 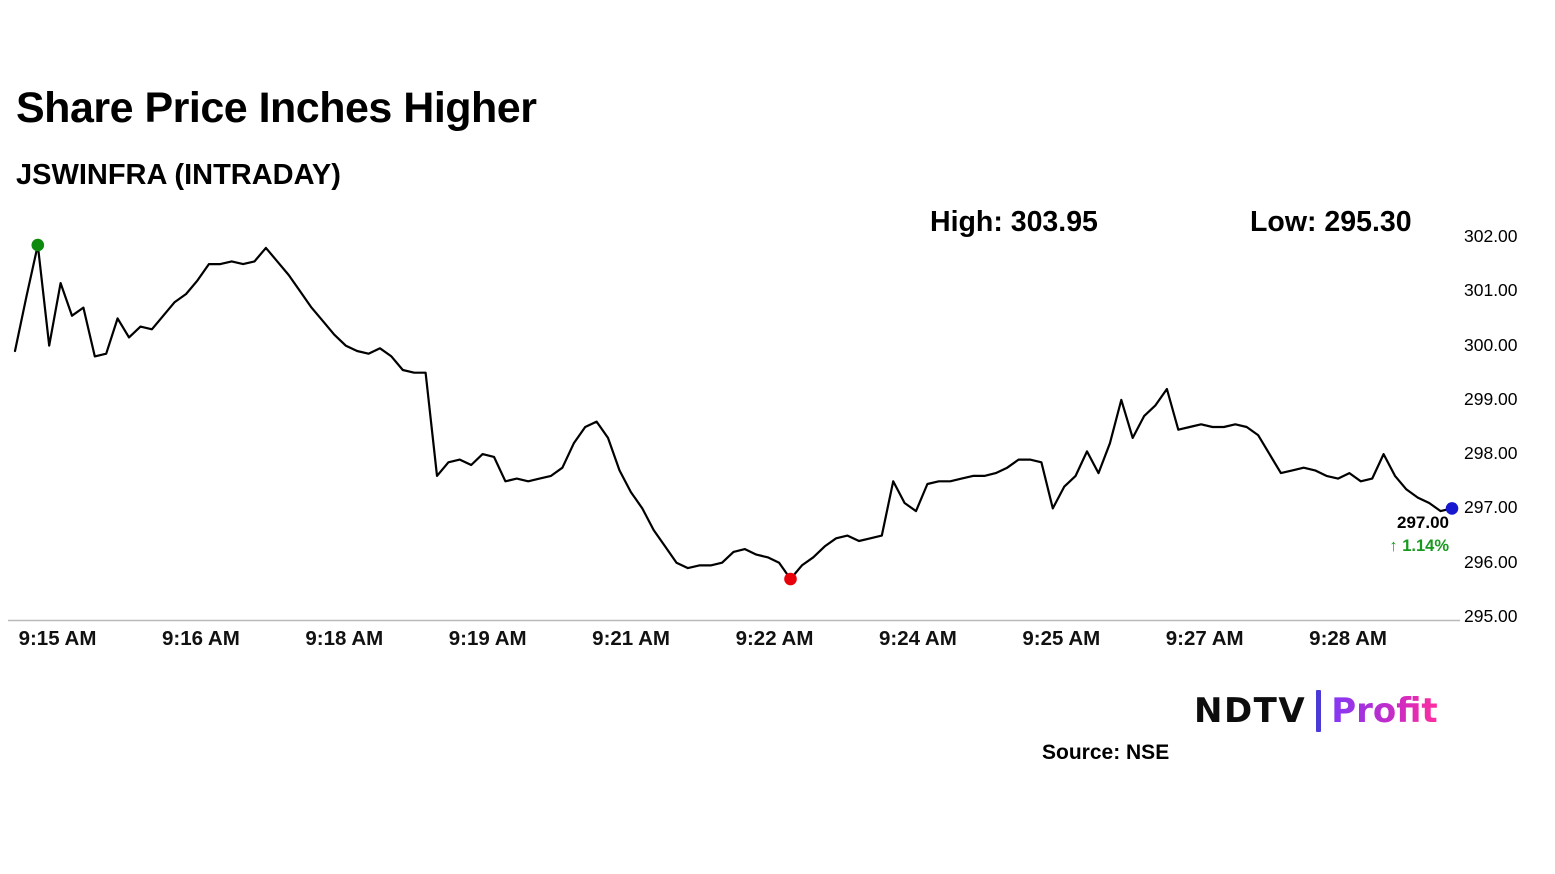 I want to click on y-tick-label: 299.00, so click(x=1491, y=398).